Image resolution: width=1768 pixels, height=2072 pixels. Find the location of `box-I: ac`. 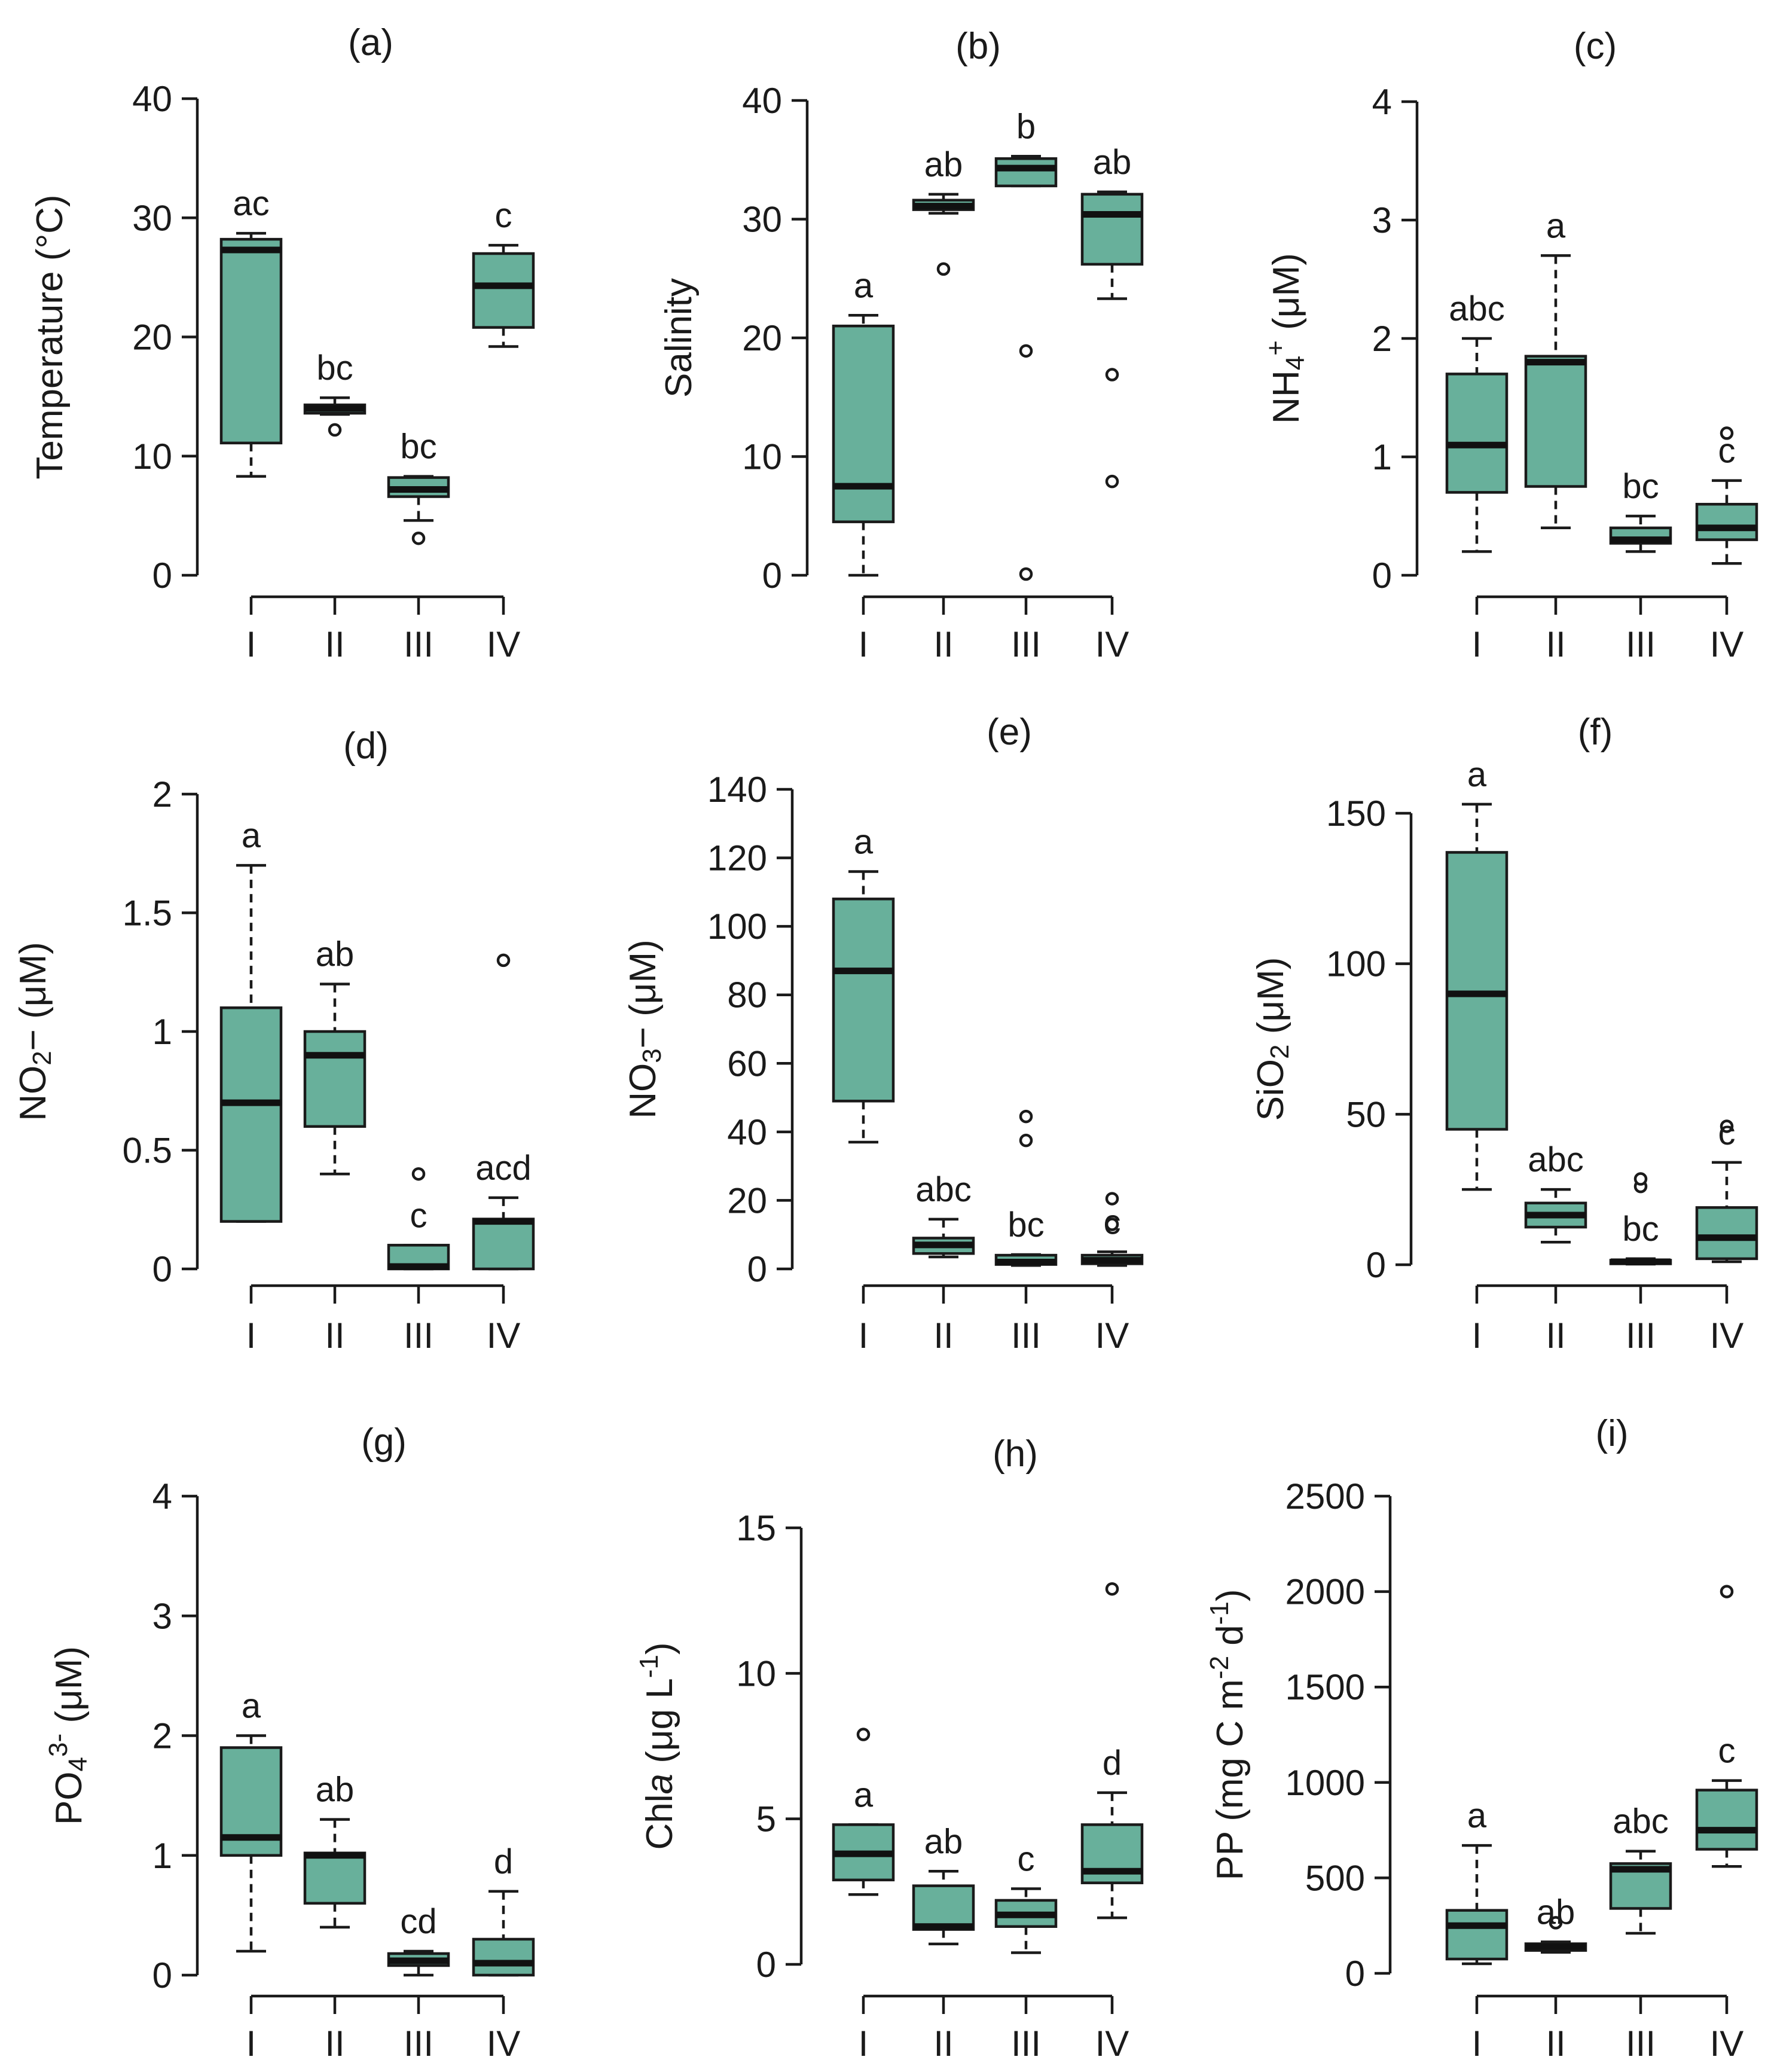

box-I: ac is located at coordinates (251, 331).